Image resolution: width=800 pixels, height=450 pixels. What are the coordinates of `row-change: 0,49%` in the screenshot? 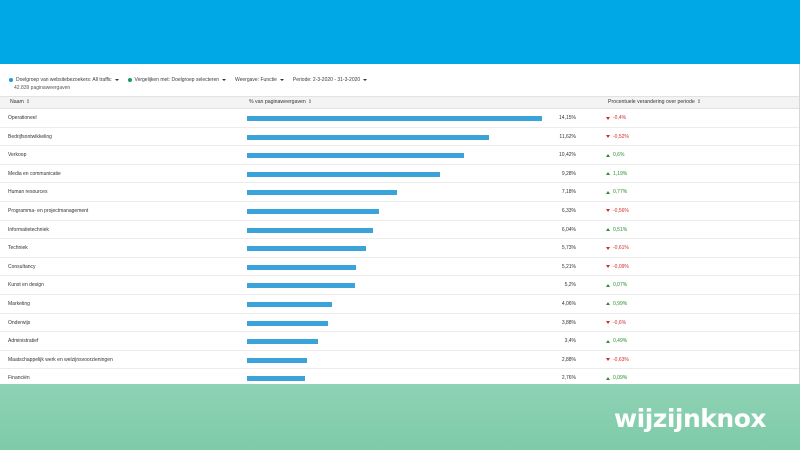 It's located at (616, 341).